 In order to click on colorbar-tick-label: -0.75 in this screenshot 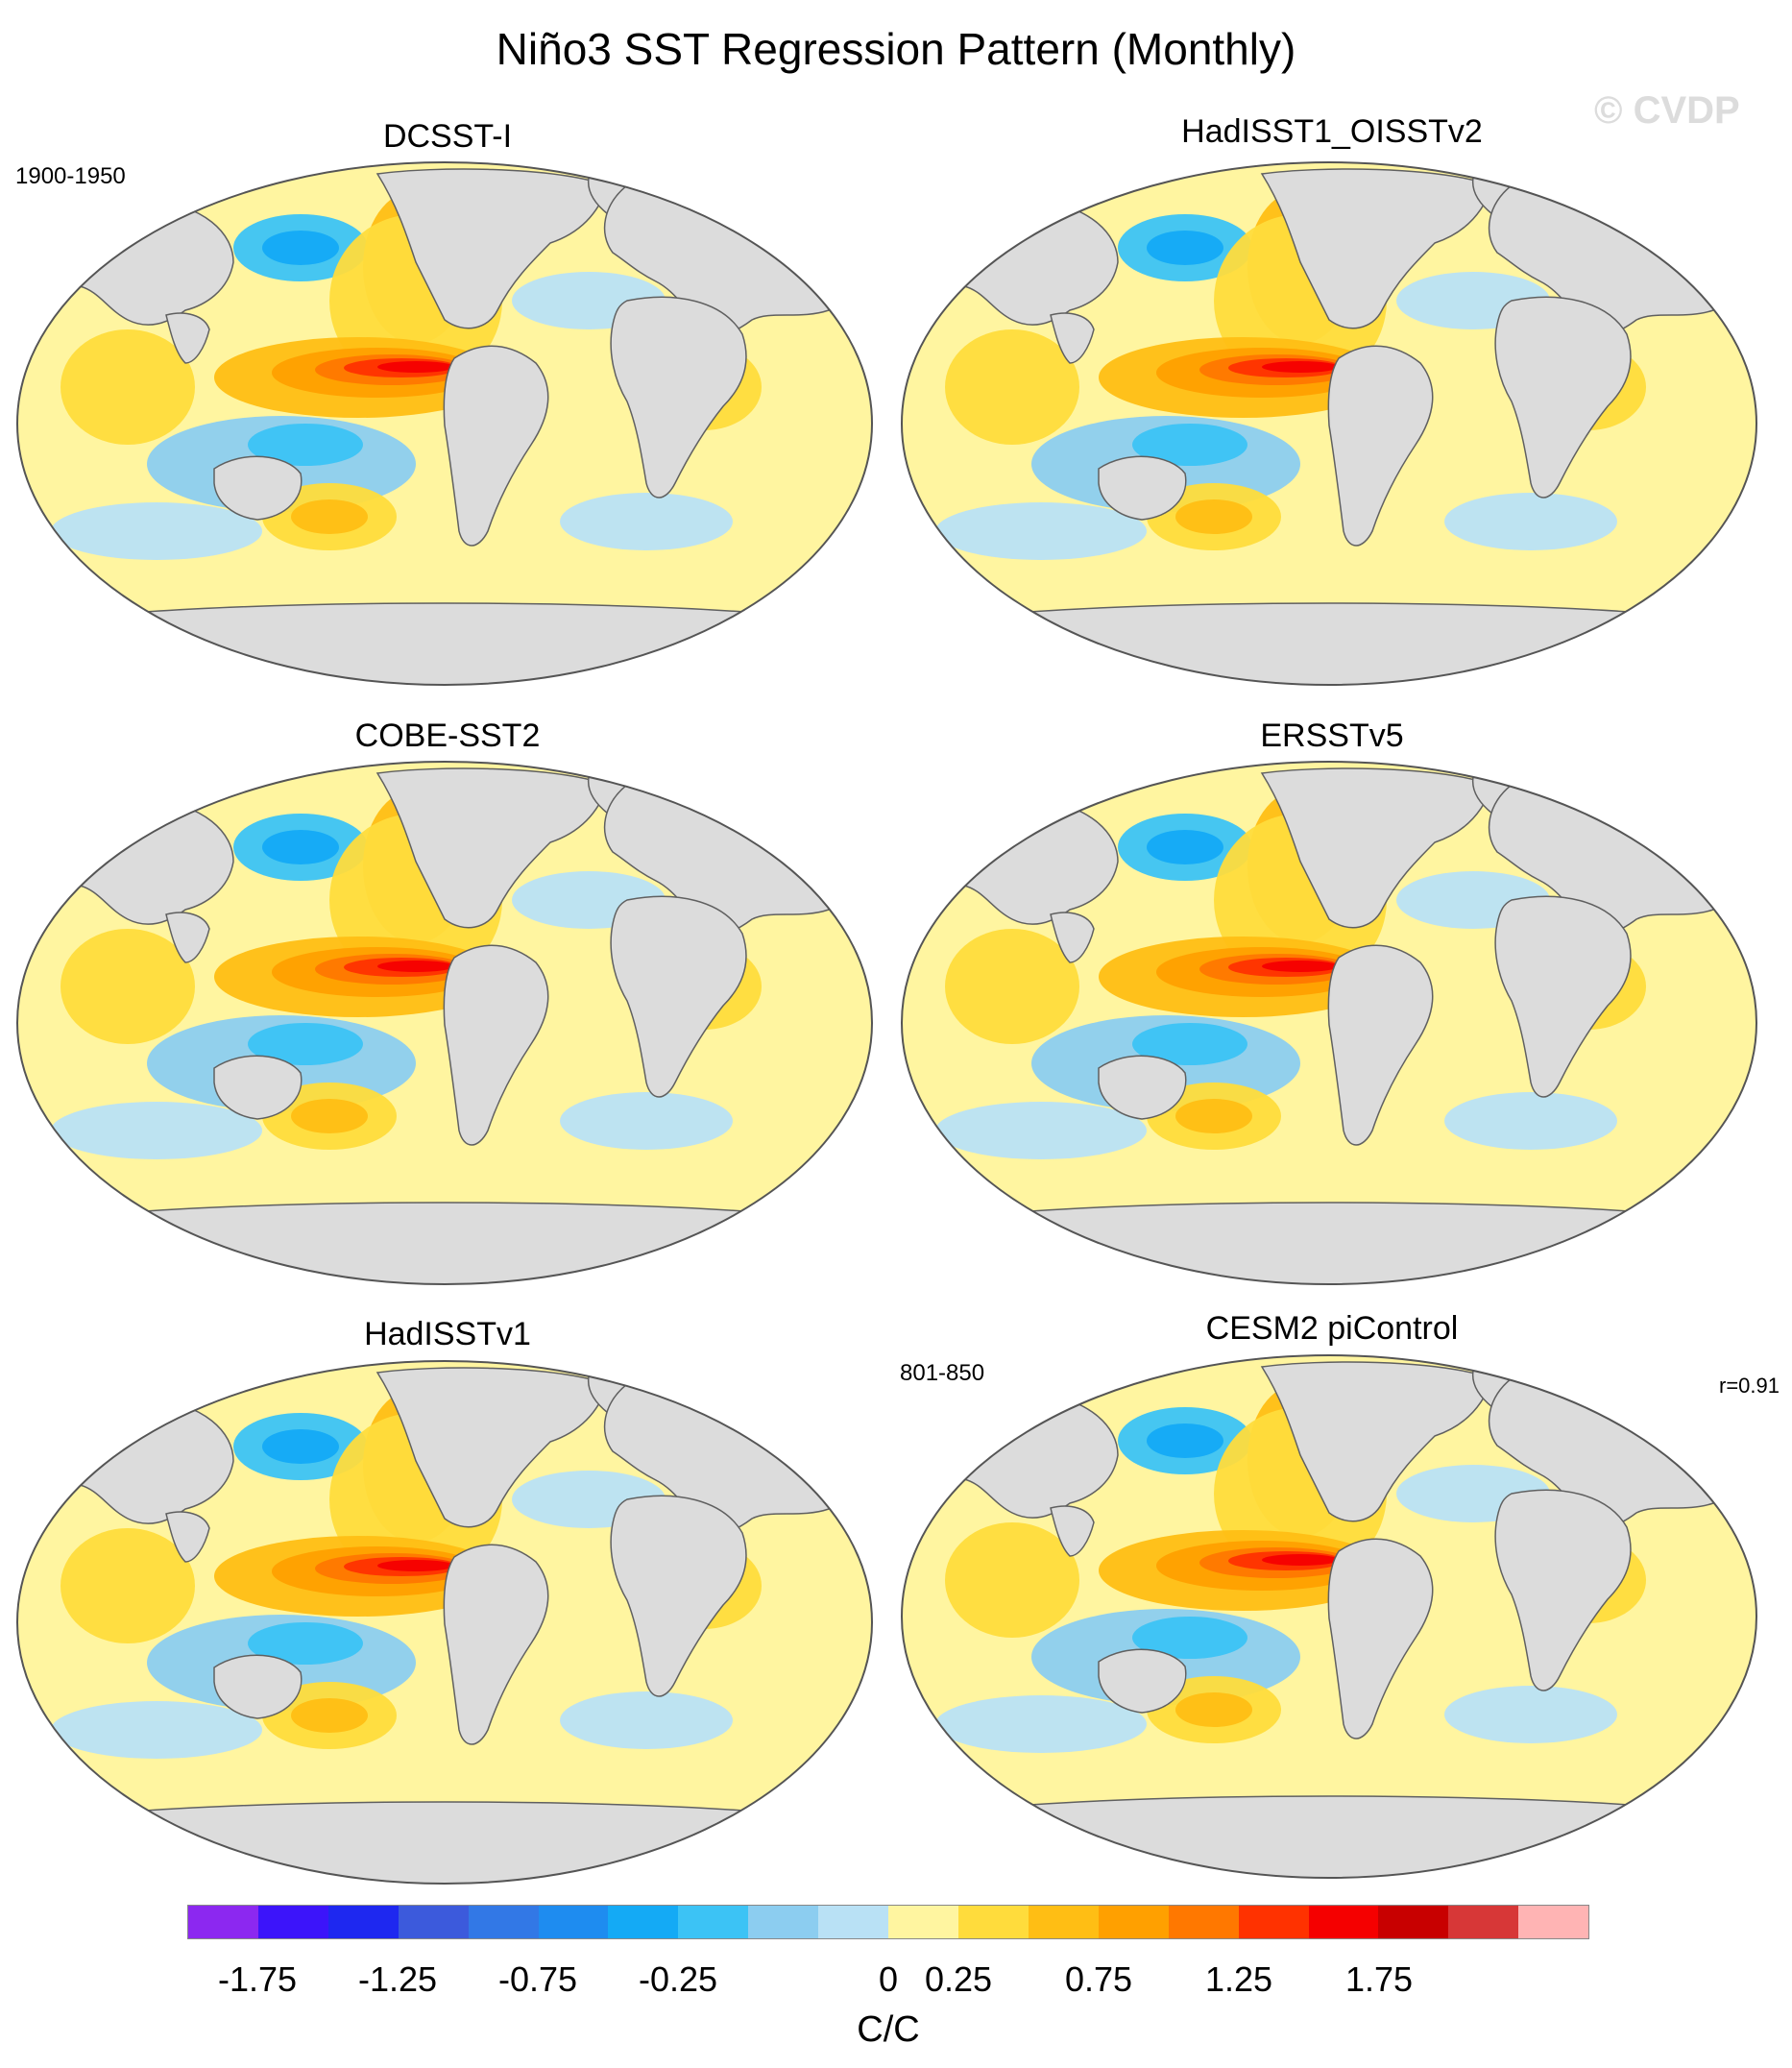, I will do `click(537, 1979)`.